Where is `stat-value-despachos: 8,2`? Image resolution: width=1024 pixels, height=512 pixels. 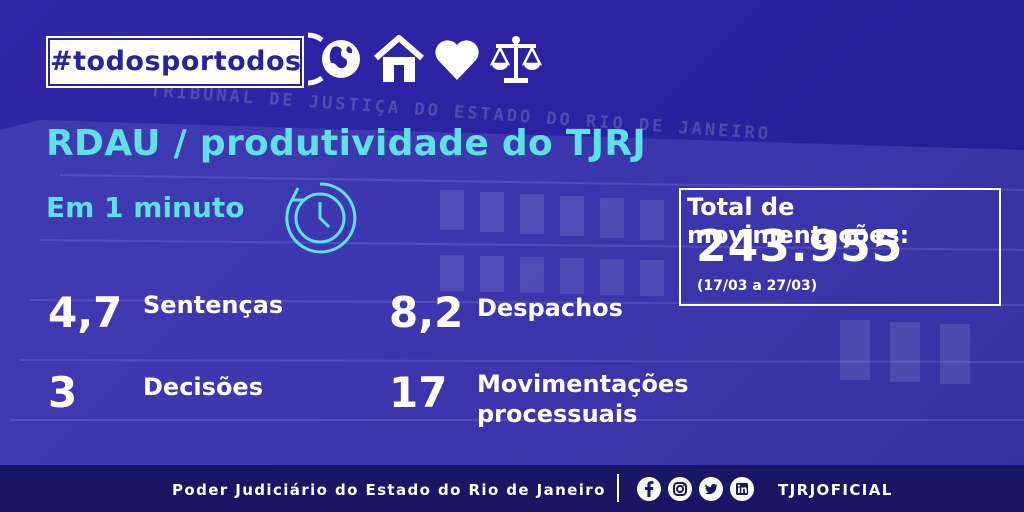
stat-value-despachos: 8,2 is located at coordinates (426, 312).